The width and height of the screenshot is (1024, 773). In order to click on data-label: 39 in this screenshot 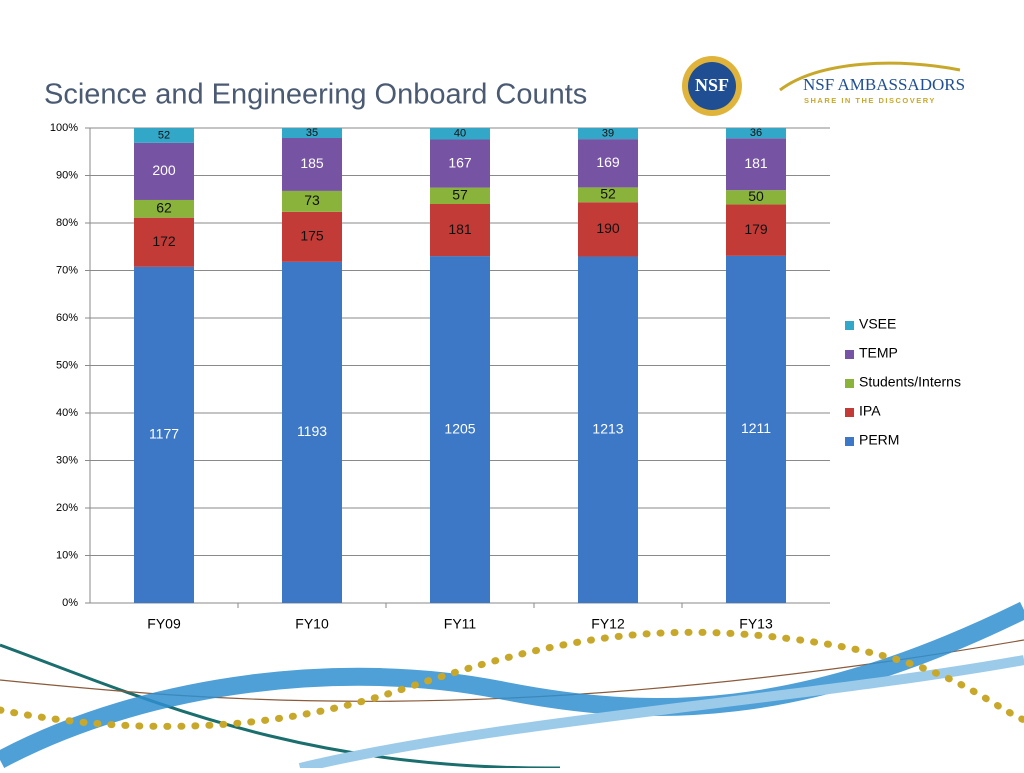, I will do `click(608, 133)`.